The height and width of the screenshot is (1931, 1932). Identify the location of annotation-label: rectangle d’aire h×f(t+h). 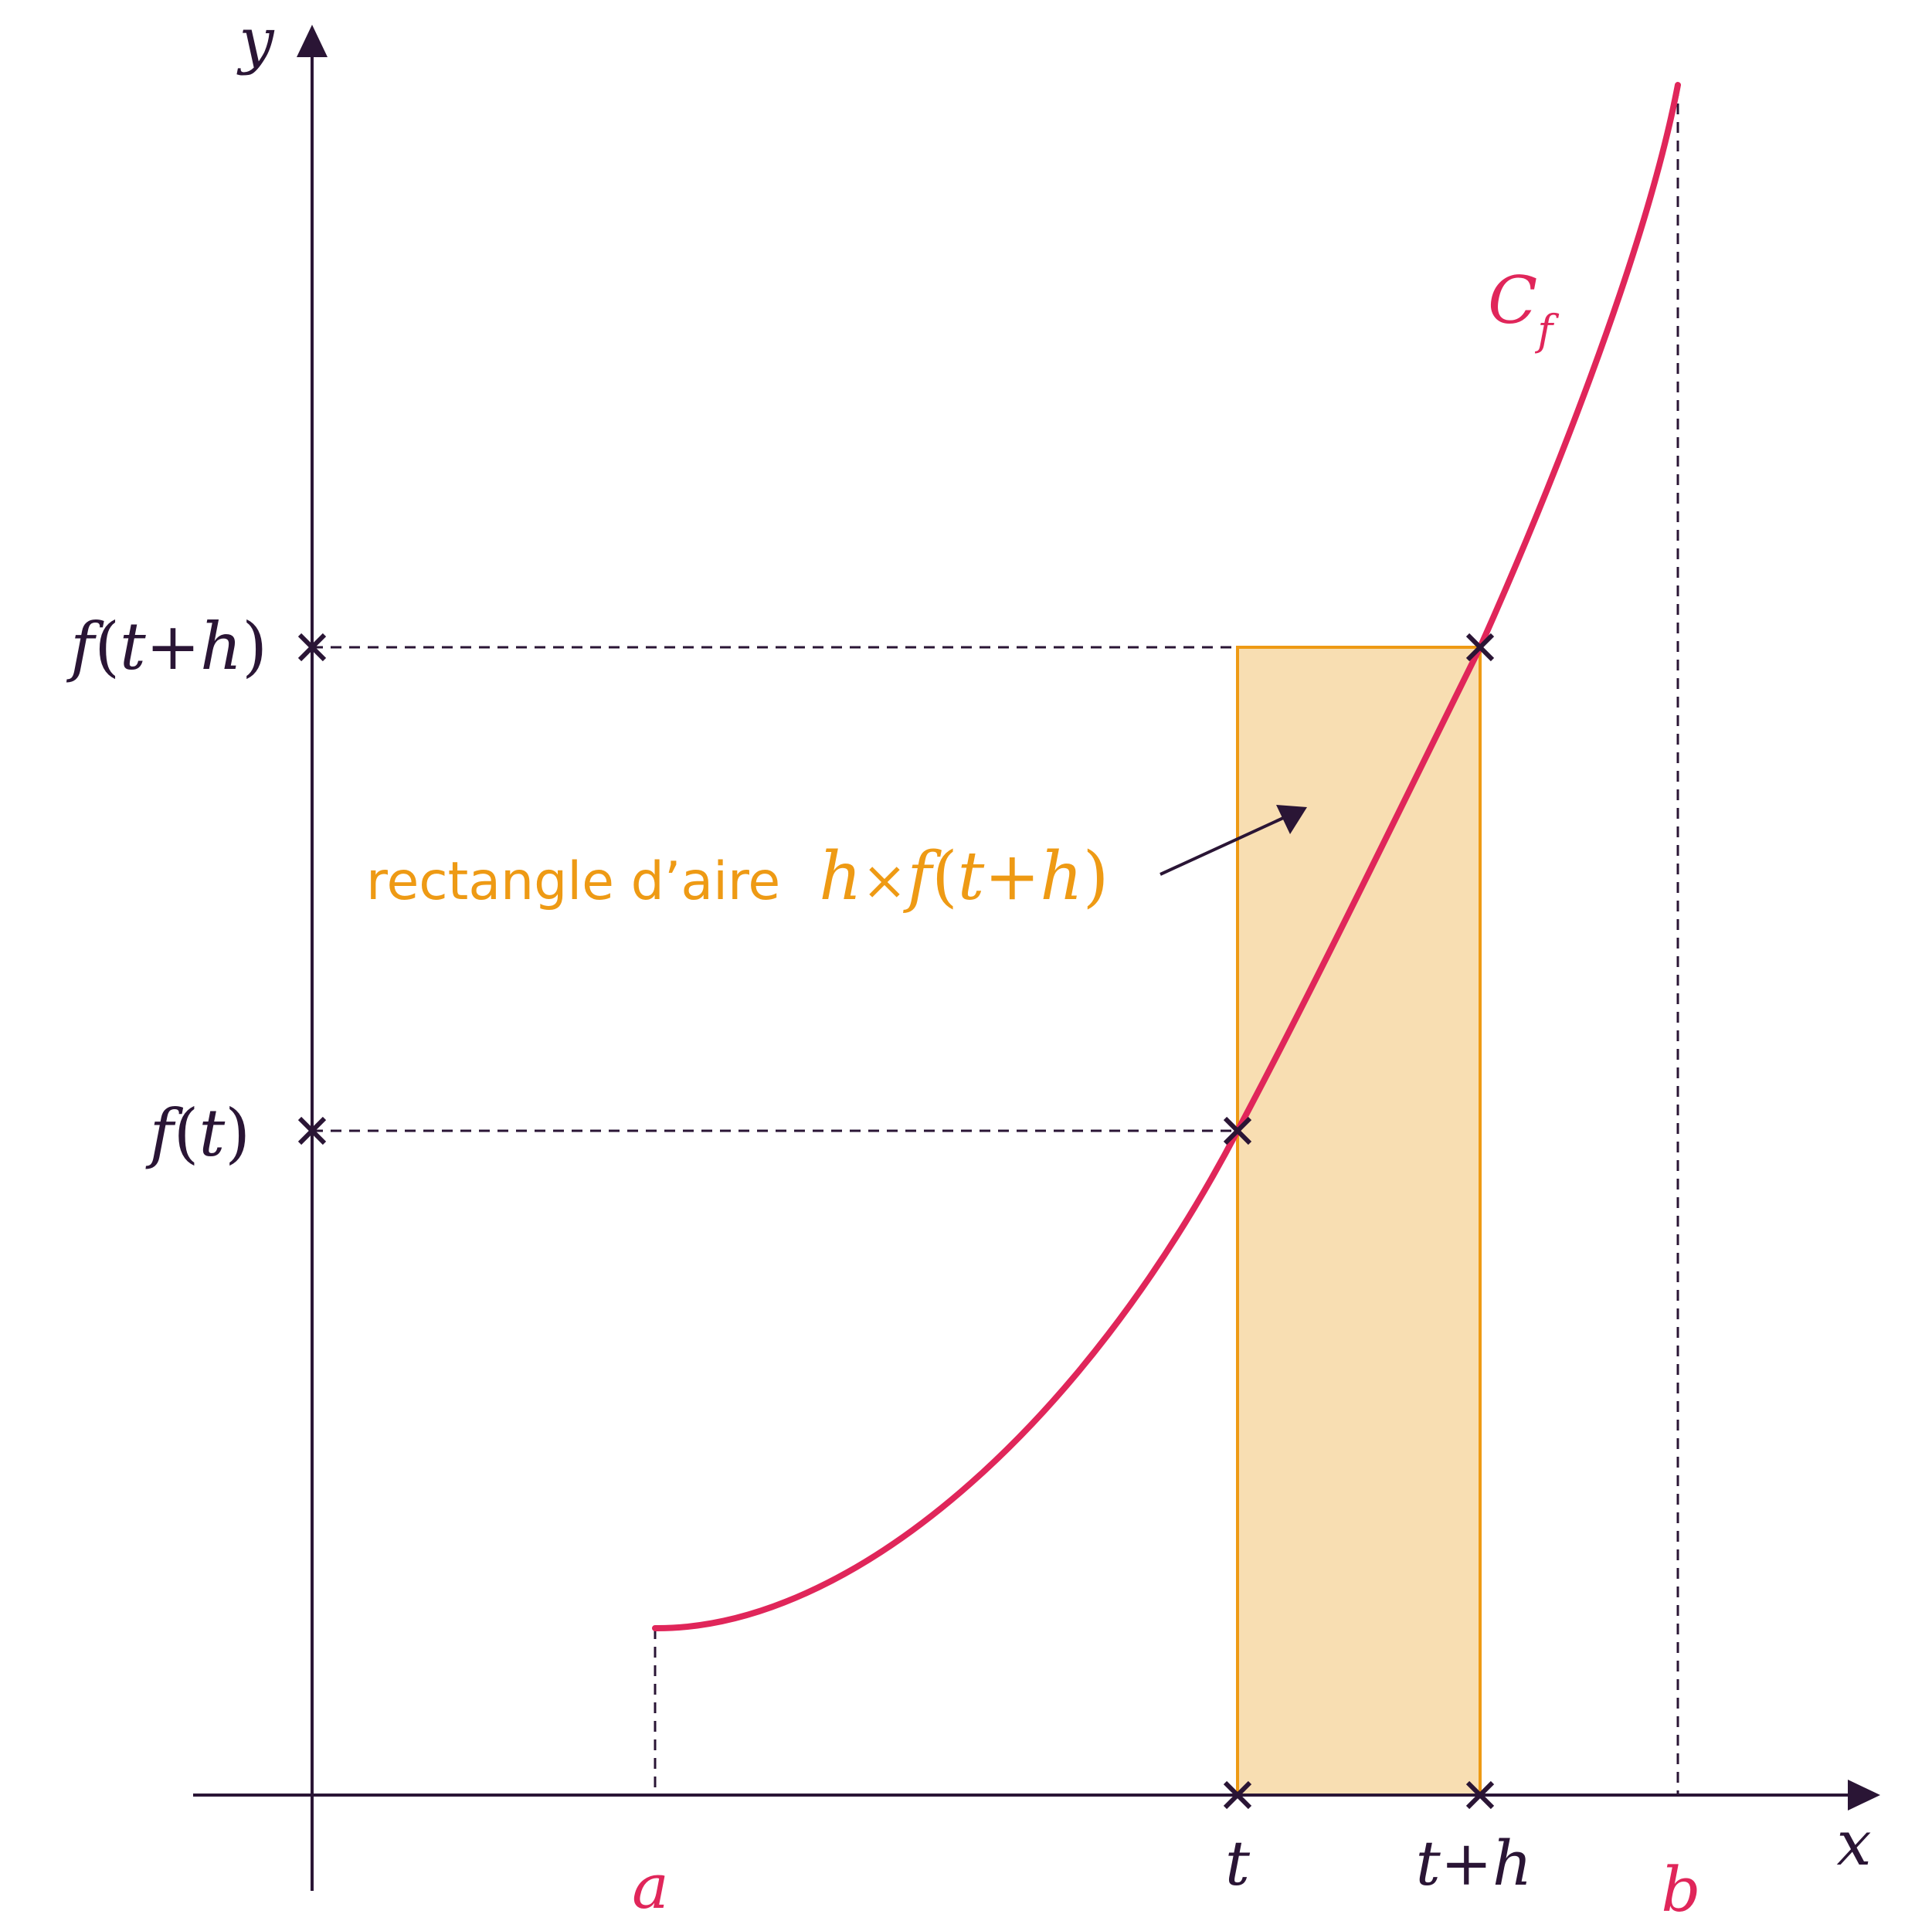
(738, 876).